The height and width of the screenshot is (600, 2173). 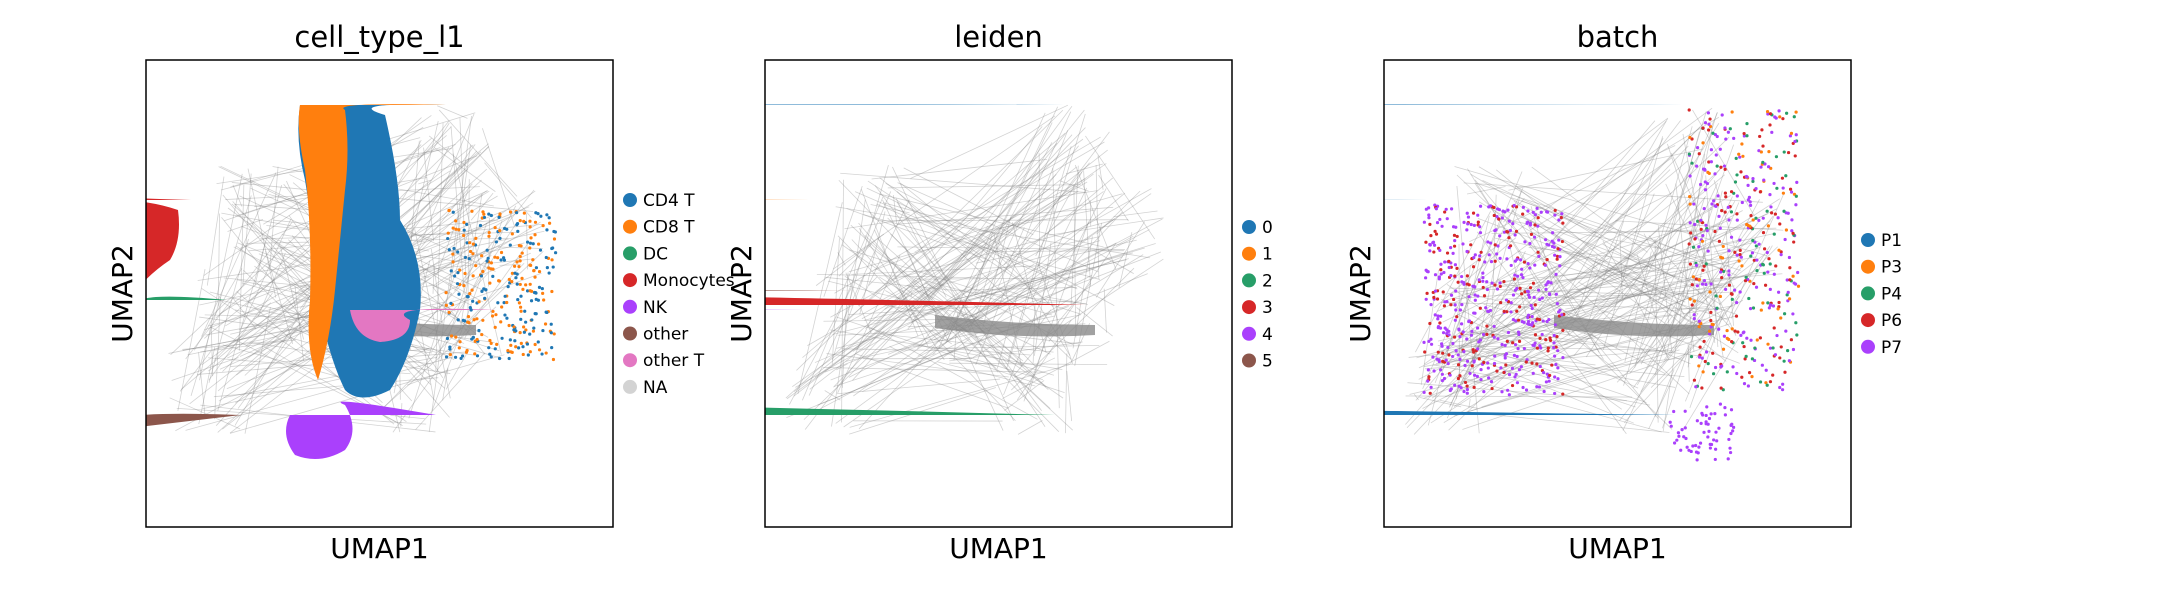 What do you see at coordinates (1891, 294) in the screenshot?
I see `legend-label: P4` at bounding box center [1891, 294].